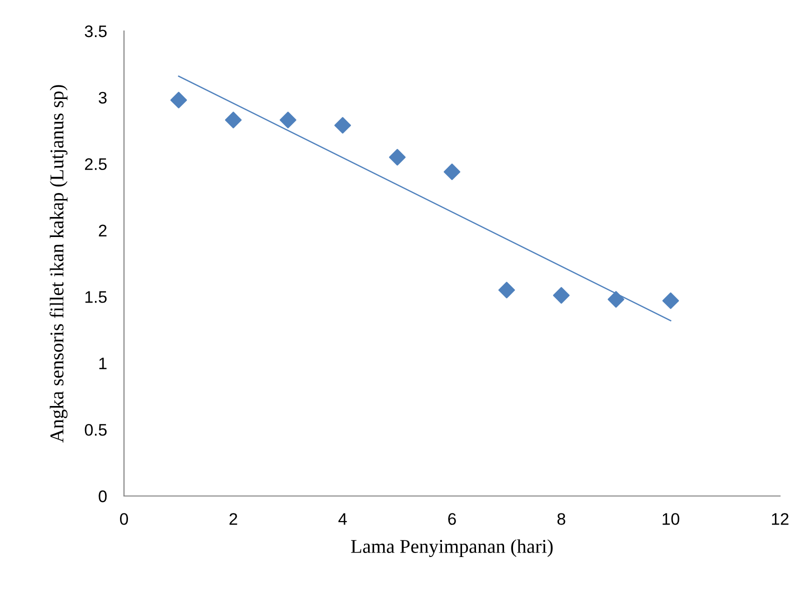 The width and height of the screenshot is (807, 599). Describe the element at coordinates (95, 31) in the screenshot. I see `y-tick-label: 3.5` at that location.